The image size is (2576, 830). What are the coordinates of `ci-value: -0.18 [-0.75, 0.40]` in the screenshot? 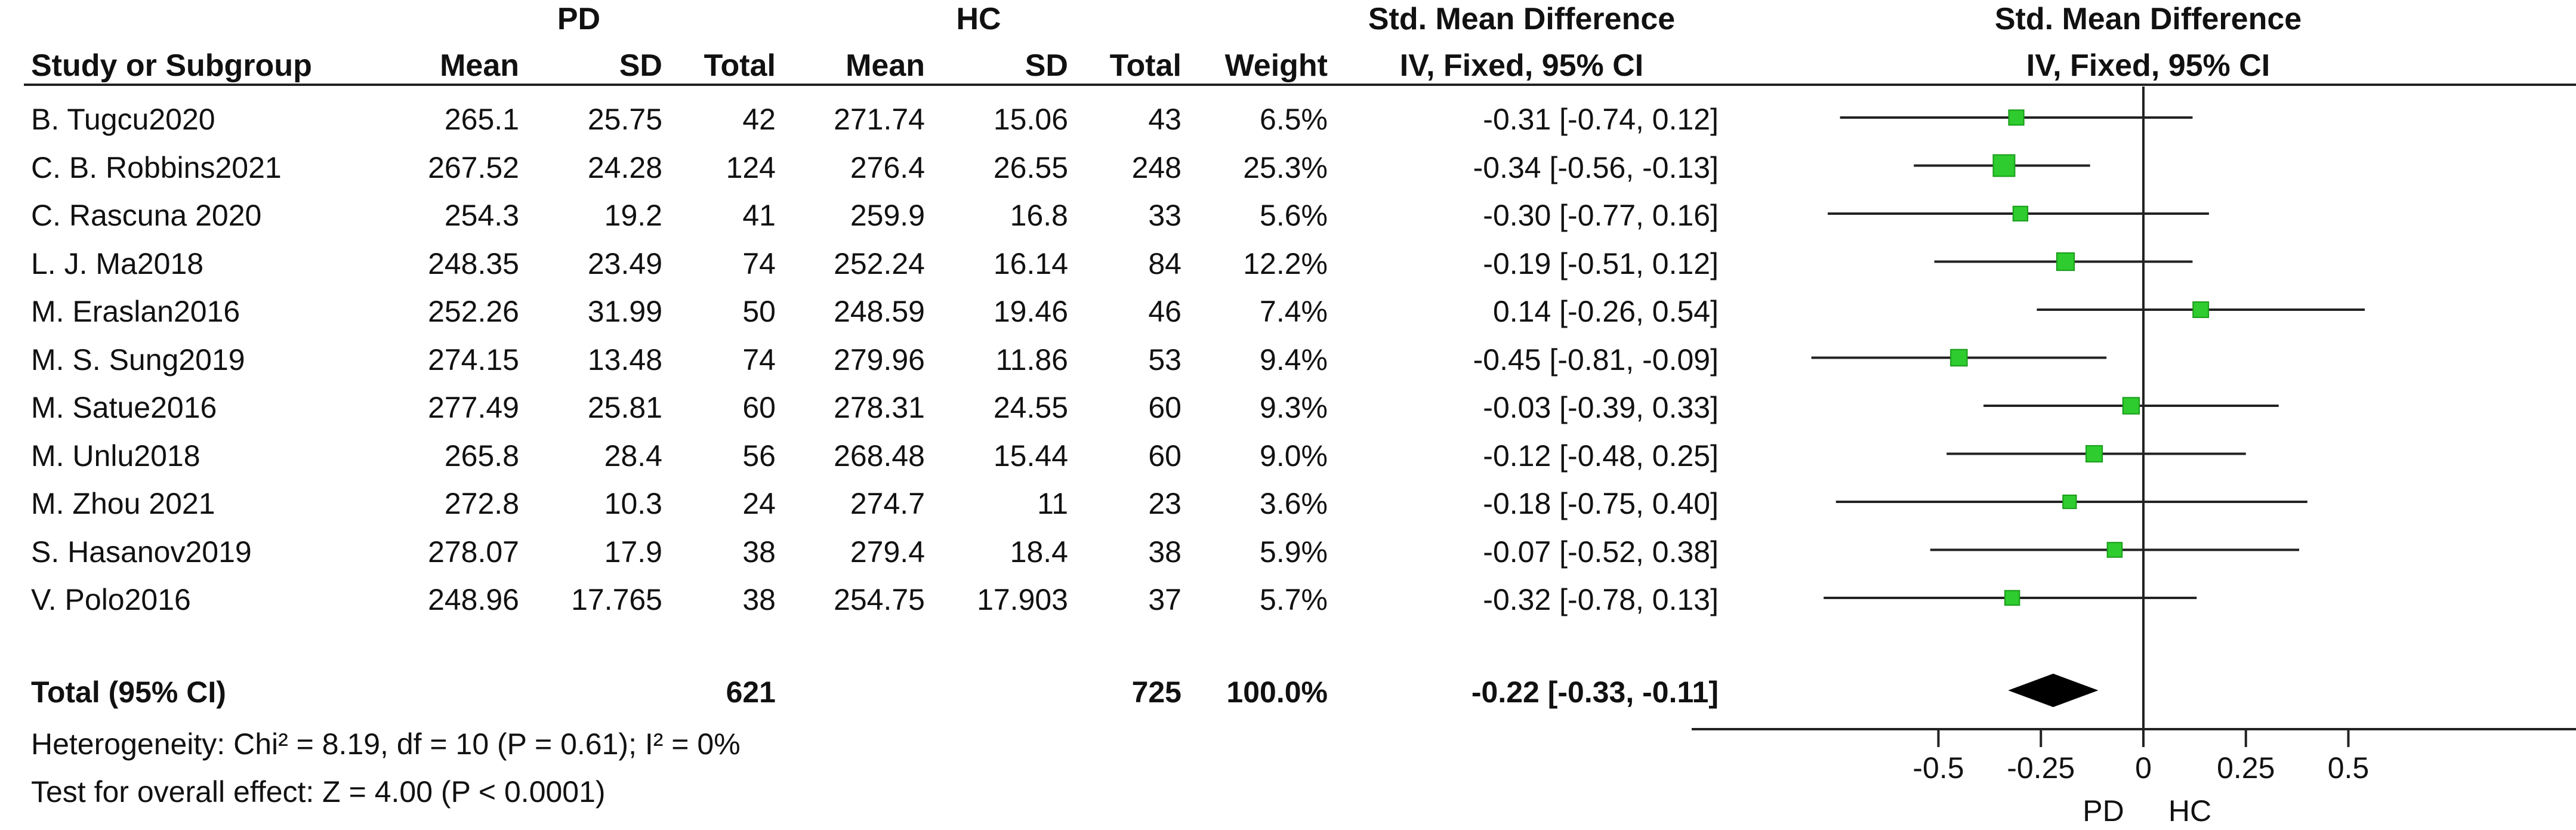 It's located at (1601, 504).